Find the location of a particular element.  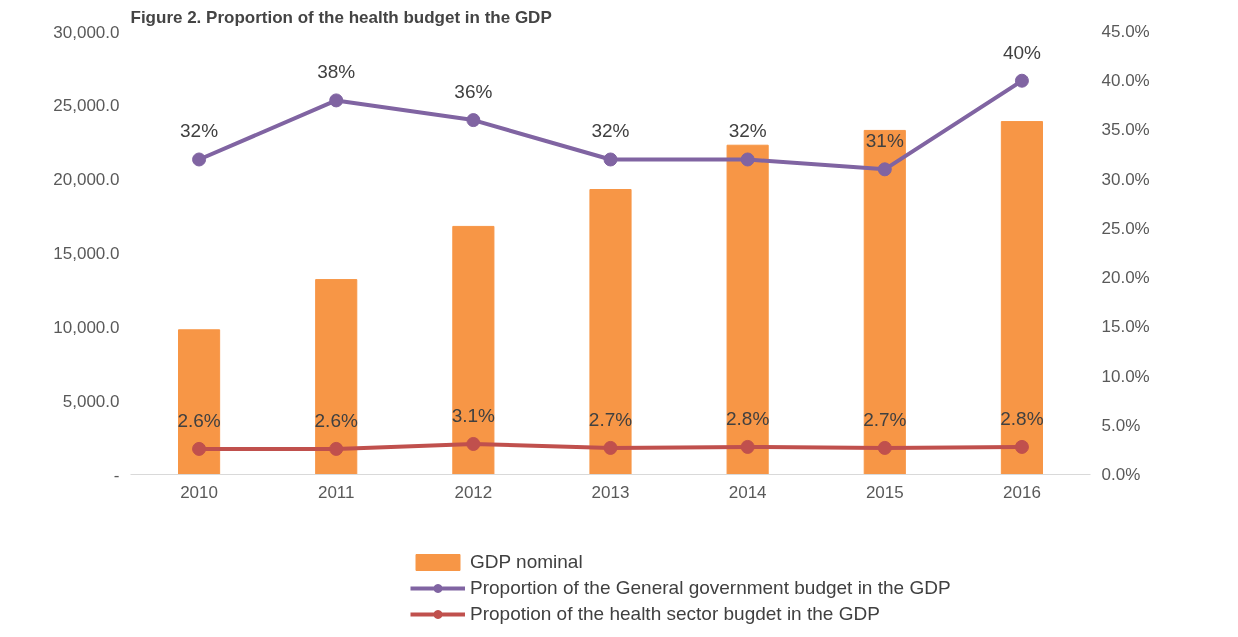

y2-tick-label: 25.0% is located at coordinates (1125, 228).